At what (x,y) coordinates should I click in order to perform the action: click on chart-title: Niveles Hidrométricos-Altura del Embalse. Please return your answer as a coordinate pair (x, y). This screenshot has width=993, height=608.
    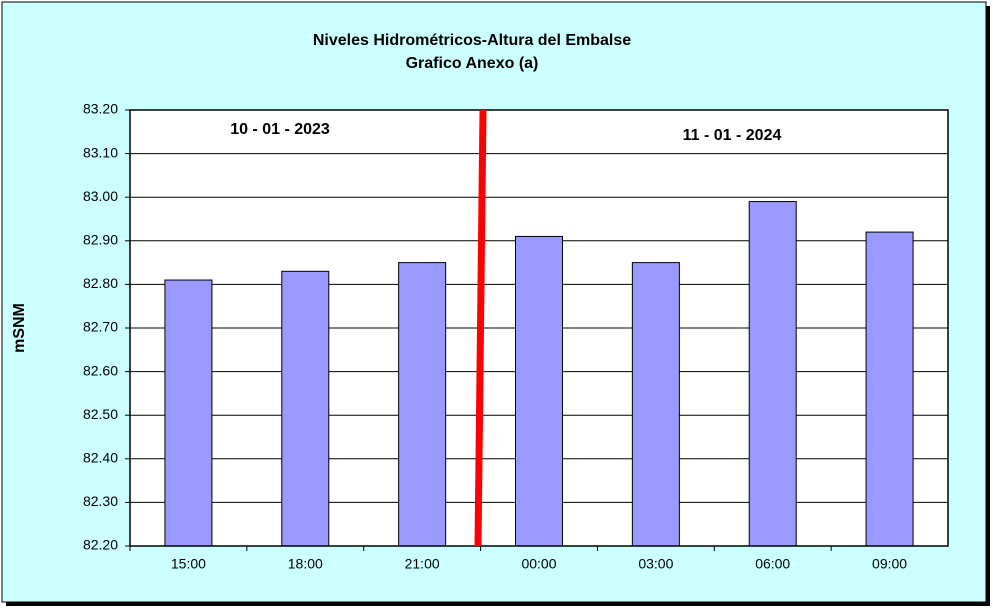
    Looking at the image, I should click on (472, 40).